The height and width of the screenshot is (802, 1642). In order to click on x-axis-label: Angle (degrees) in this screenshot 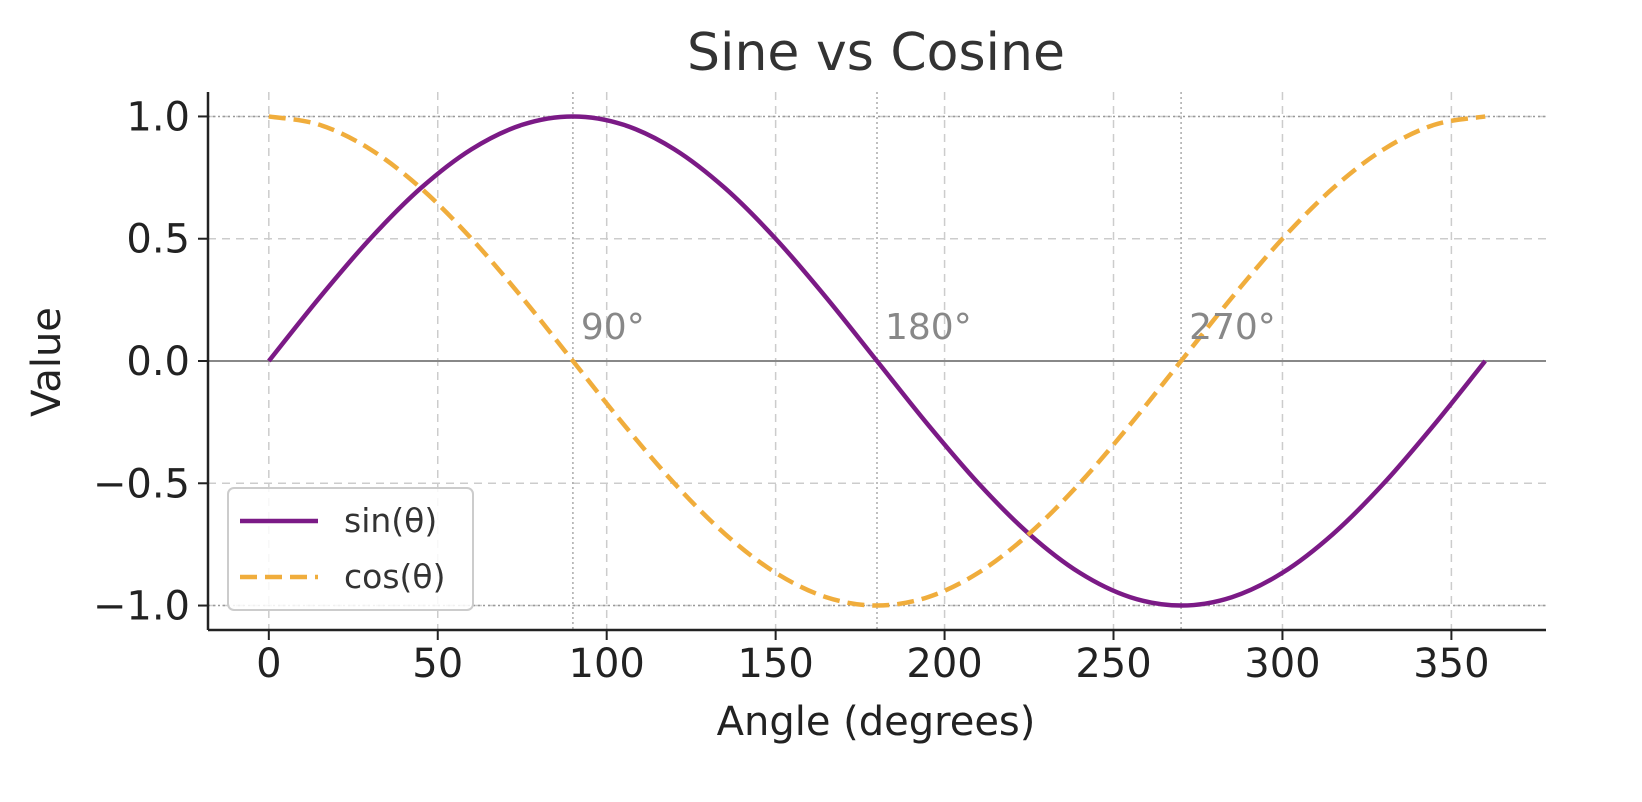, I will do `click(876, 722)`.